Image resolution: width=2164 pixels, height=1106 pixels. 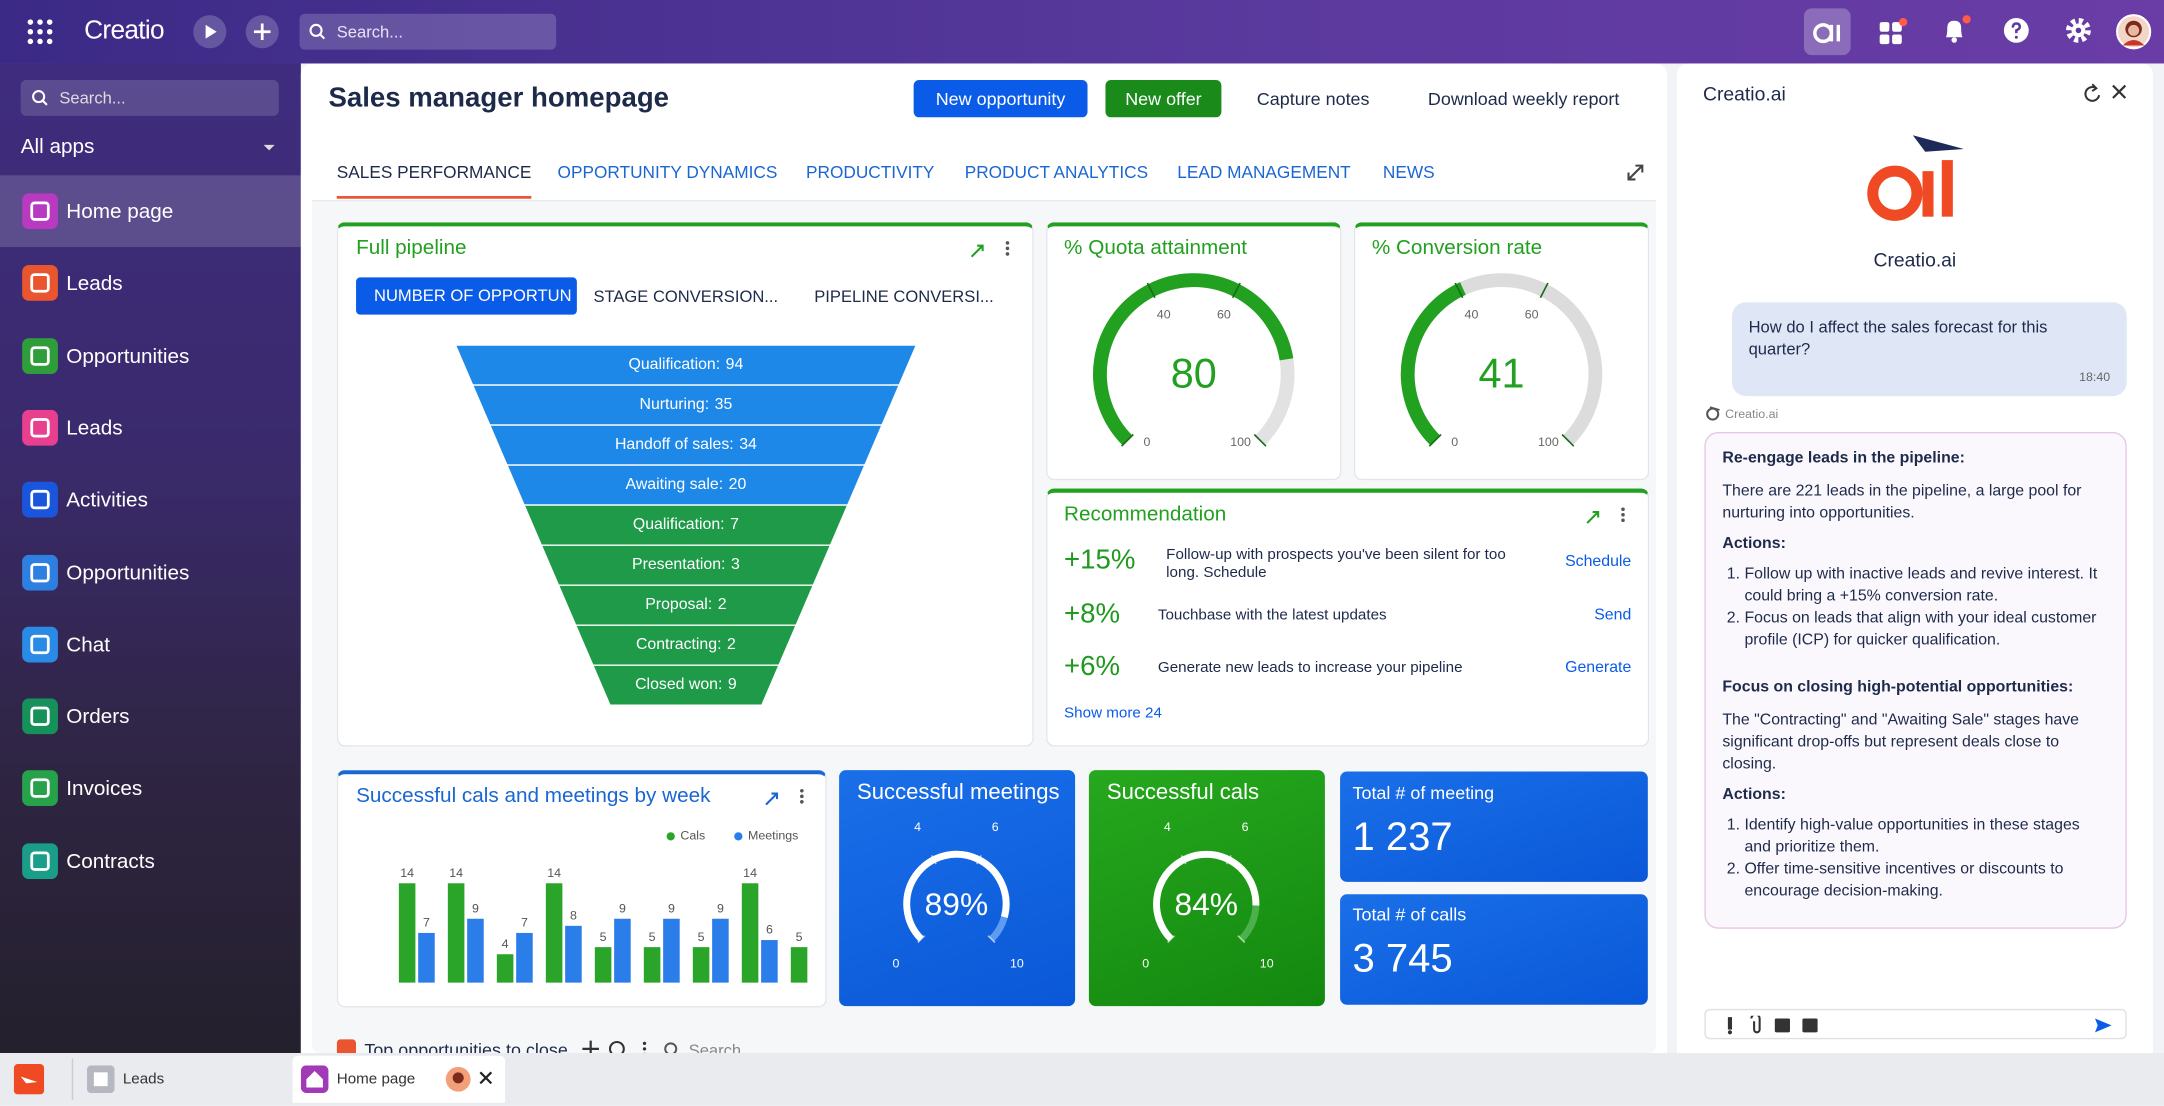 I want to click on gauge-chart: 0 40 60 100 80, so click(x=1194, y=361).